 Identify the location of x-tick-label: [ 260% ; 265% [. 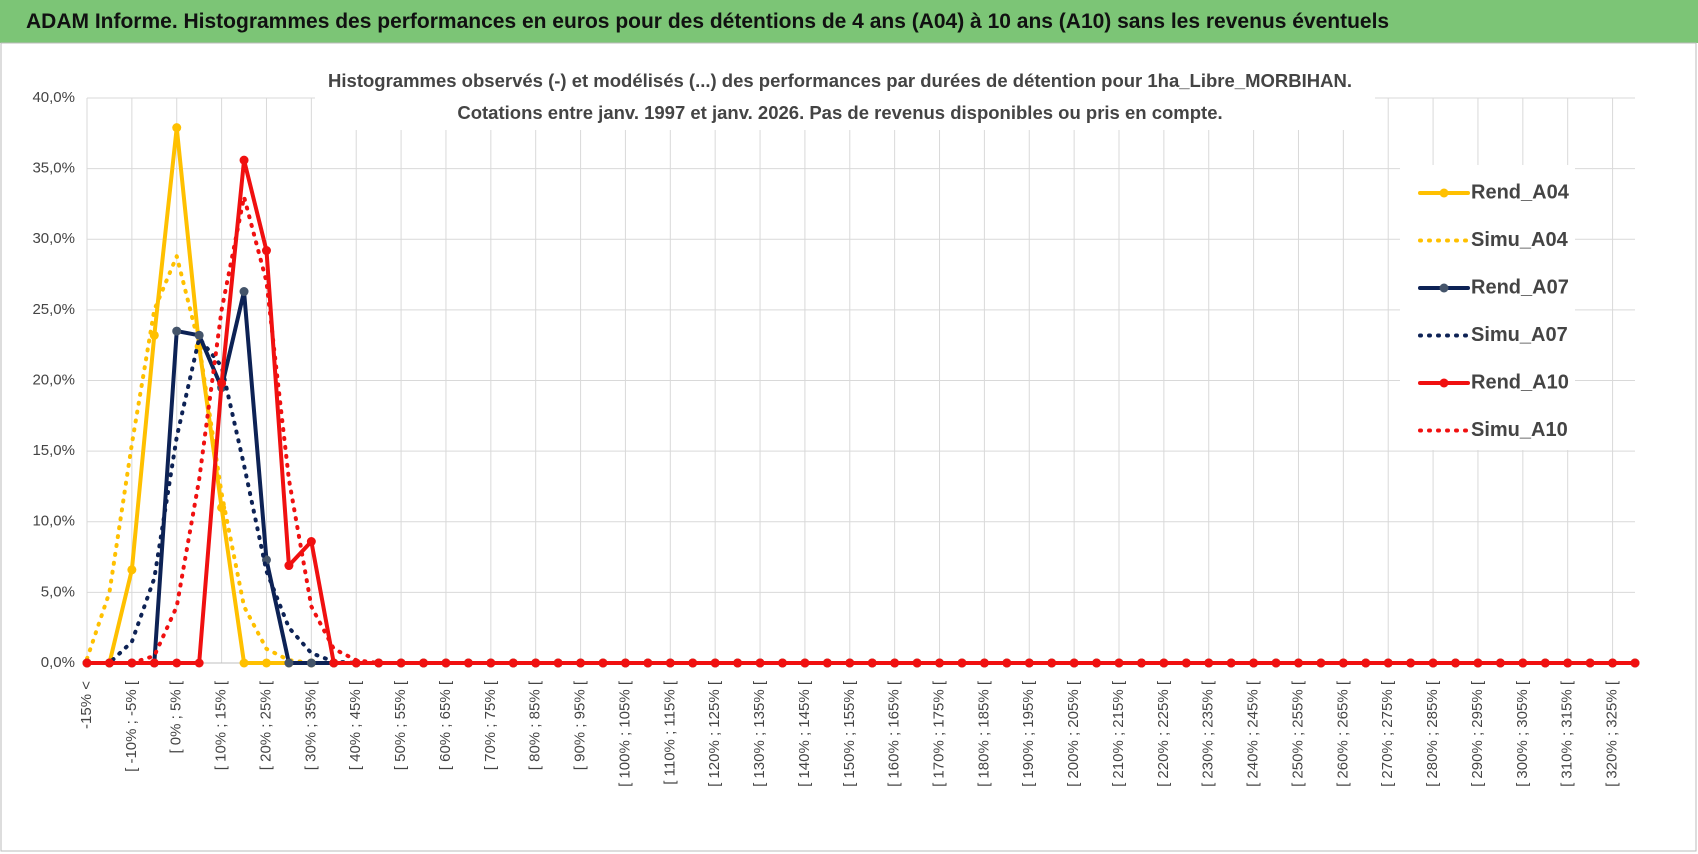
(1342, 733).